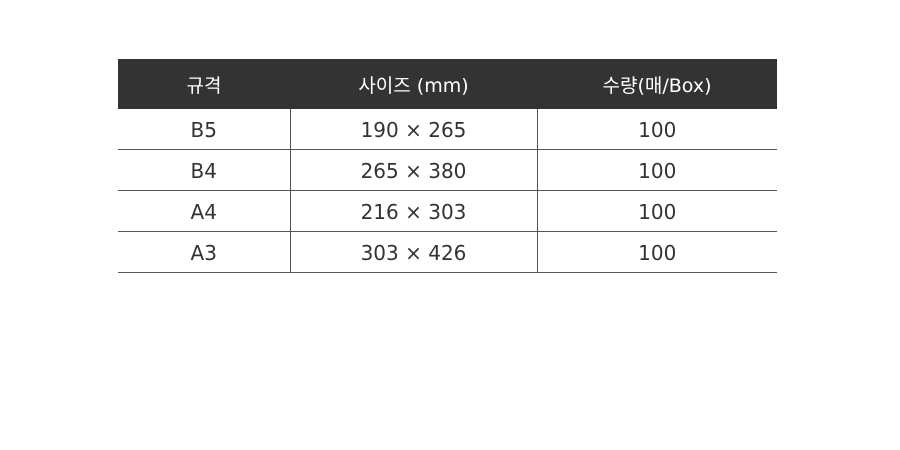 The height and width of the screenshot is (450, 900). I want to click on cell-spec: B4, so click(204, 170).